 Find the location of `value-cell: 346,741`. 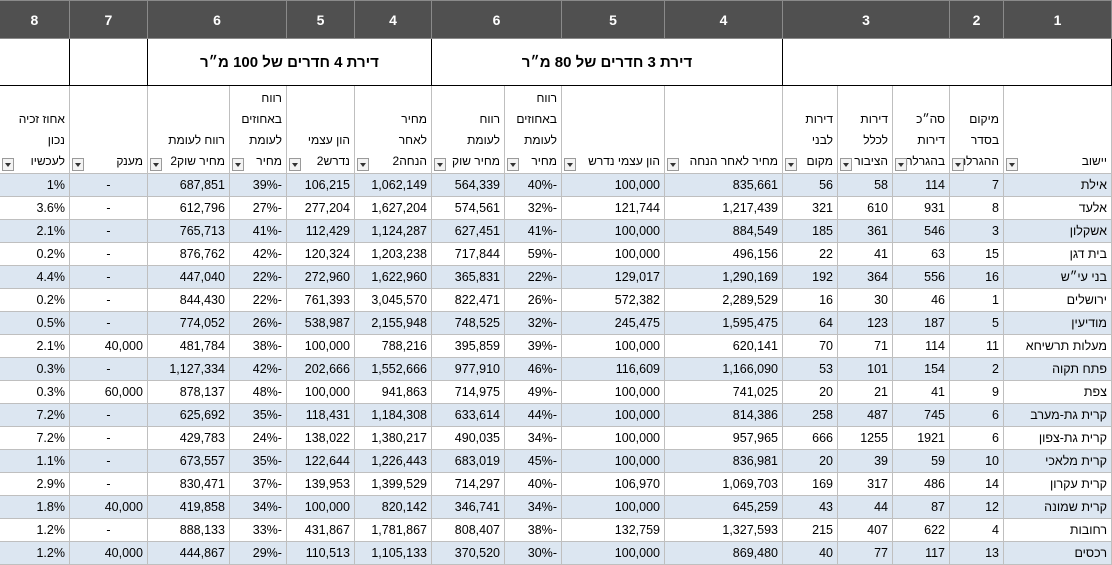

value-cell: 346,741 is located at coordinates (467, 507).